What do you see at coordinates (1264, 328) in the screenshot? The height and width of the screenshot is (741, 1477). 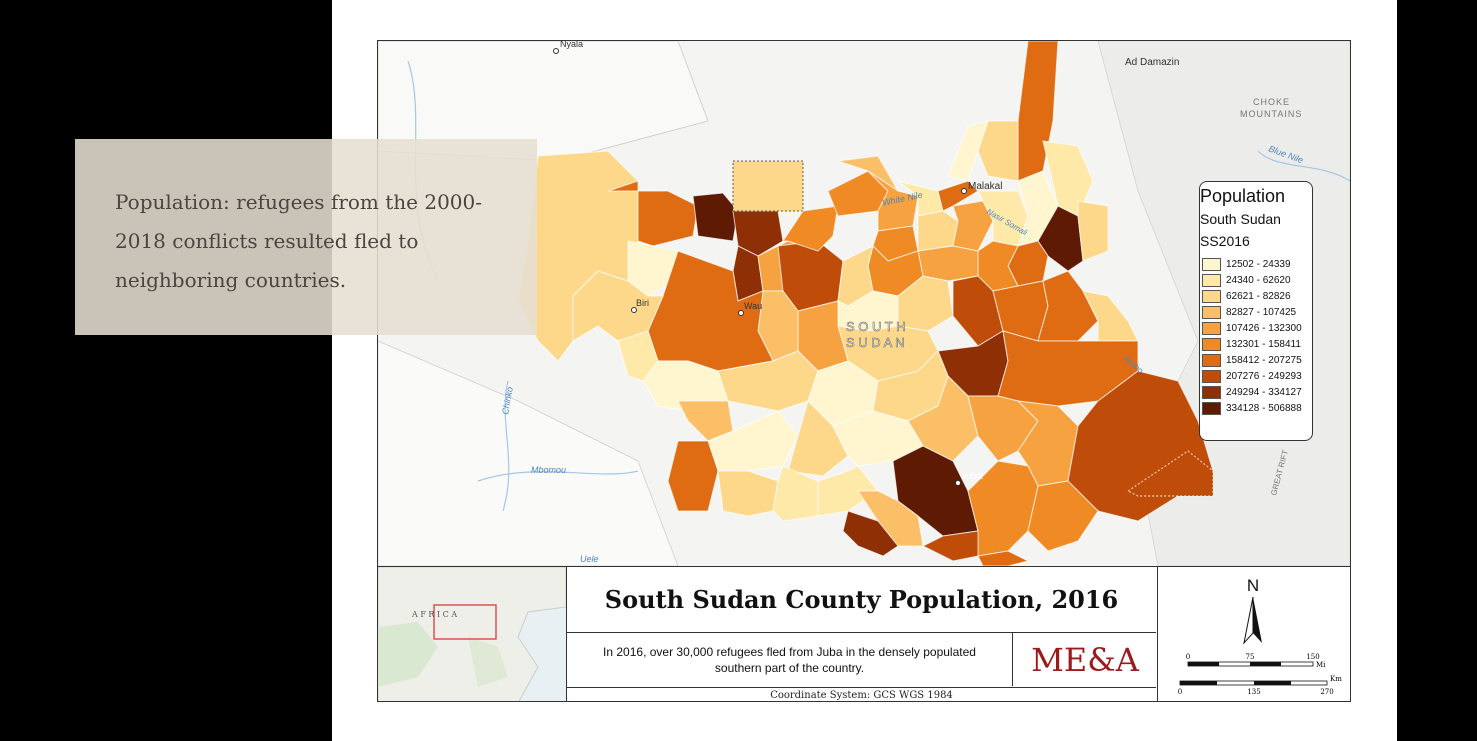 I see `legend-item-label: 107426 - 132300` at bounding box center [1264, 328].